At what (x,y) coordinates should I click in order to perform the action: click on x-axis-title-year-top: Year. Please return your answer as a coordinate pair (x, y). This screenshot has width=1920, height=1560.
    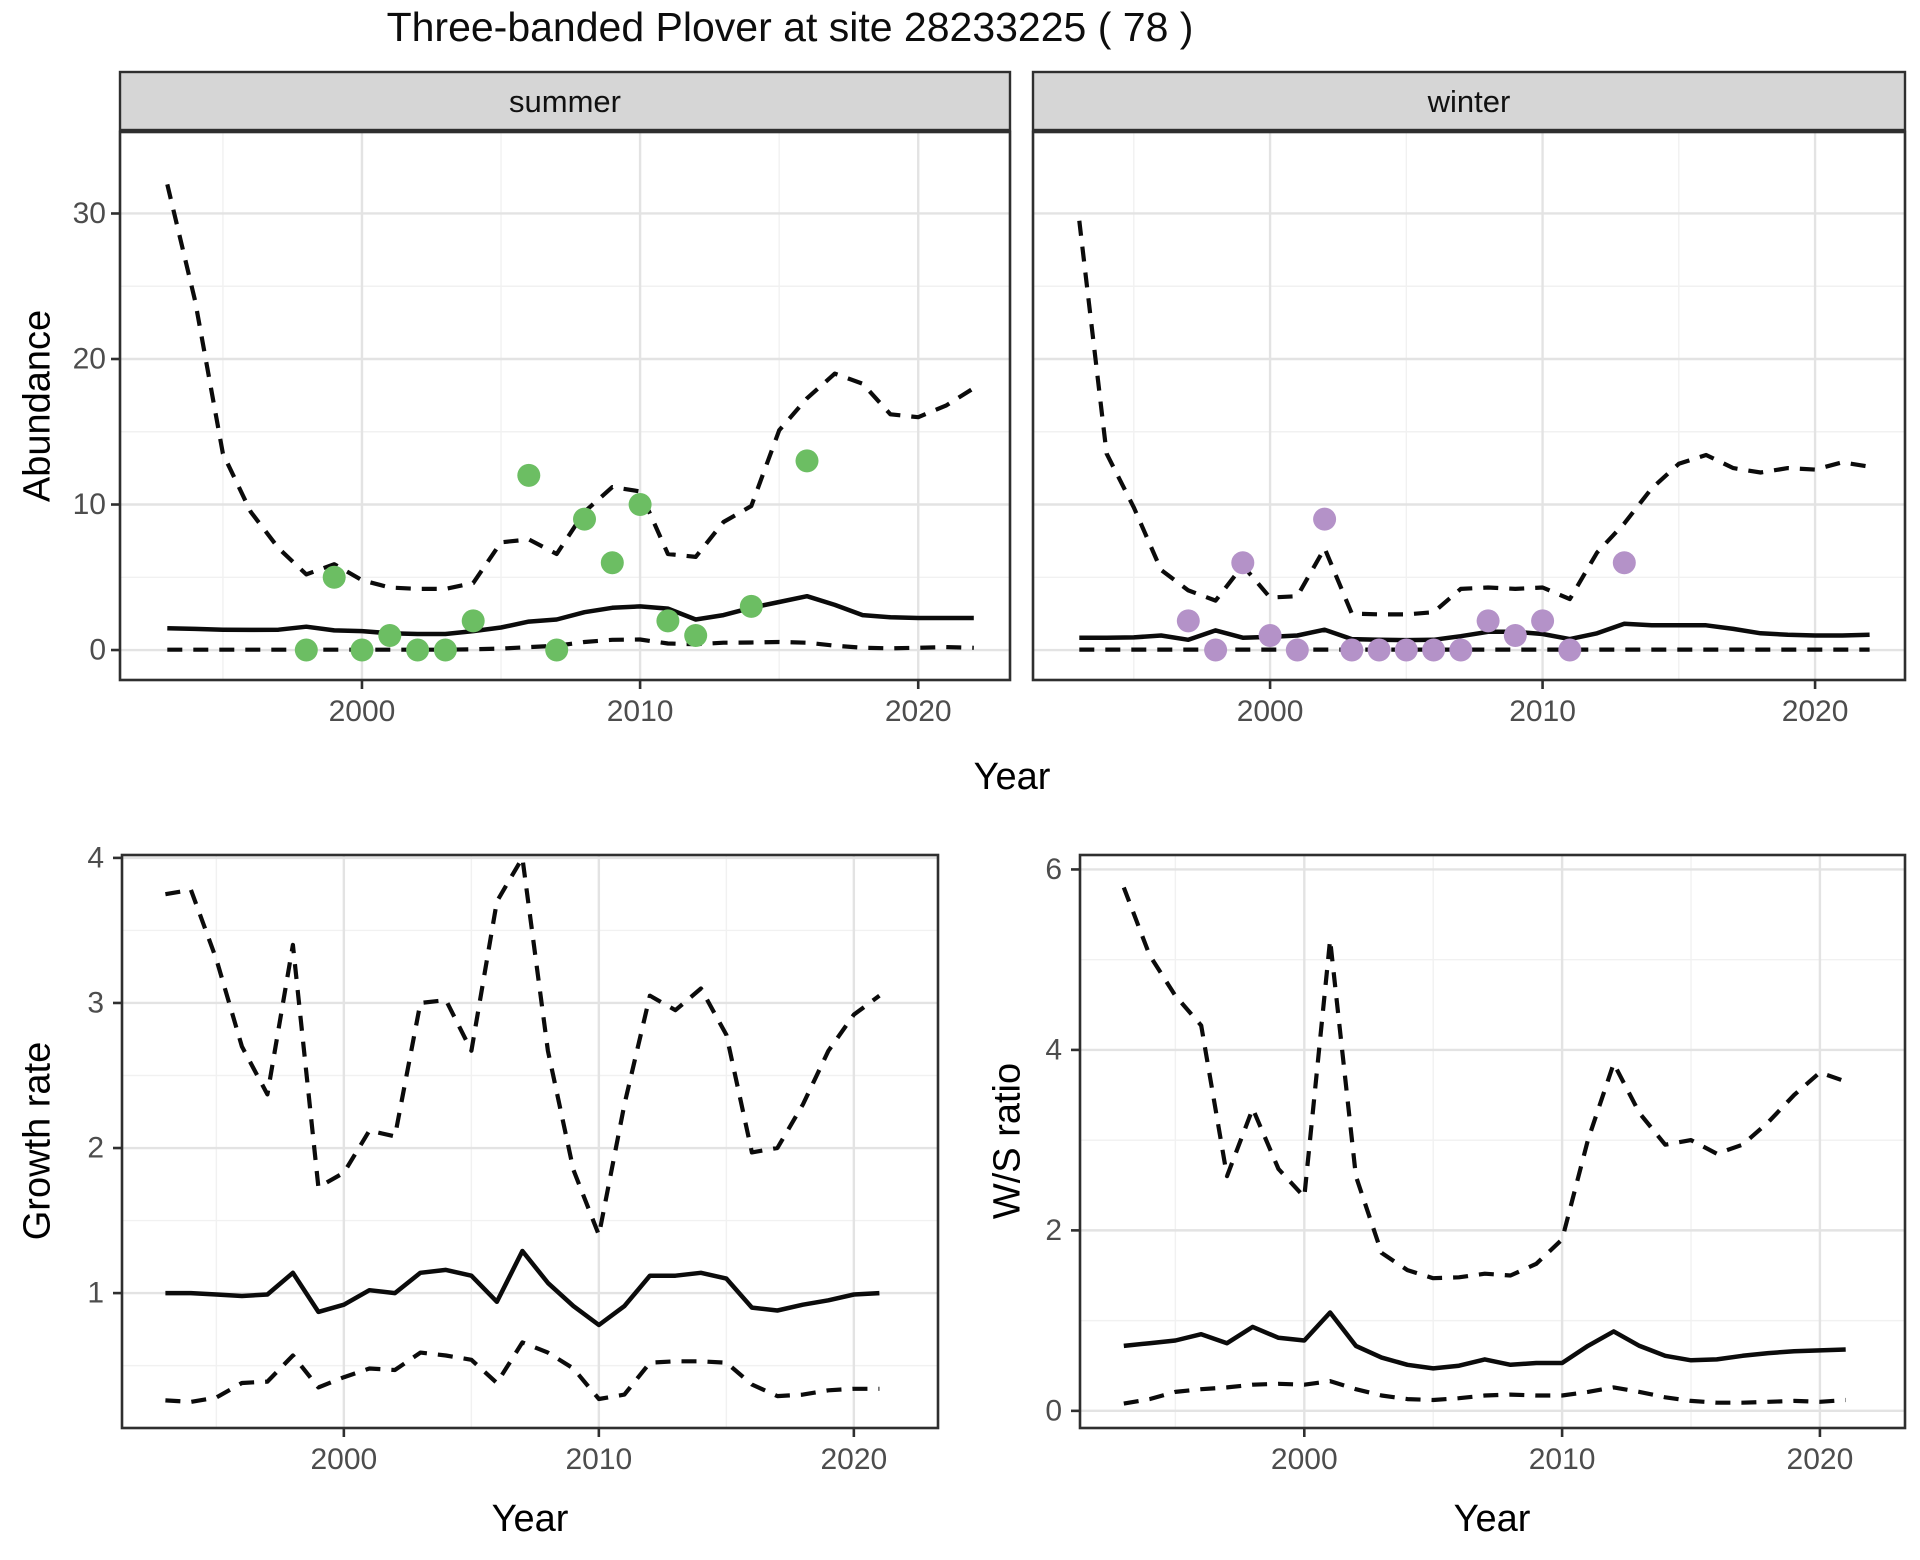
    Looking at the image, I should click on (1012, 777).